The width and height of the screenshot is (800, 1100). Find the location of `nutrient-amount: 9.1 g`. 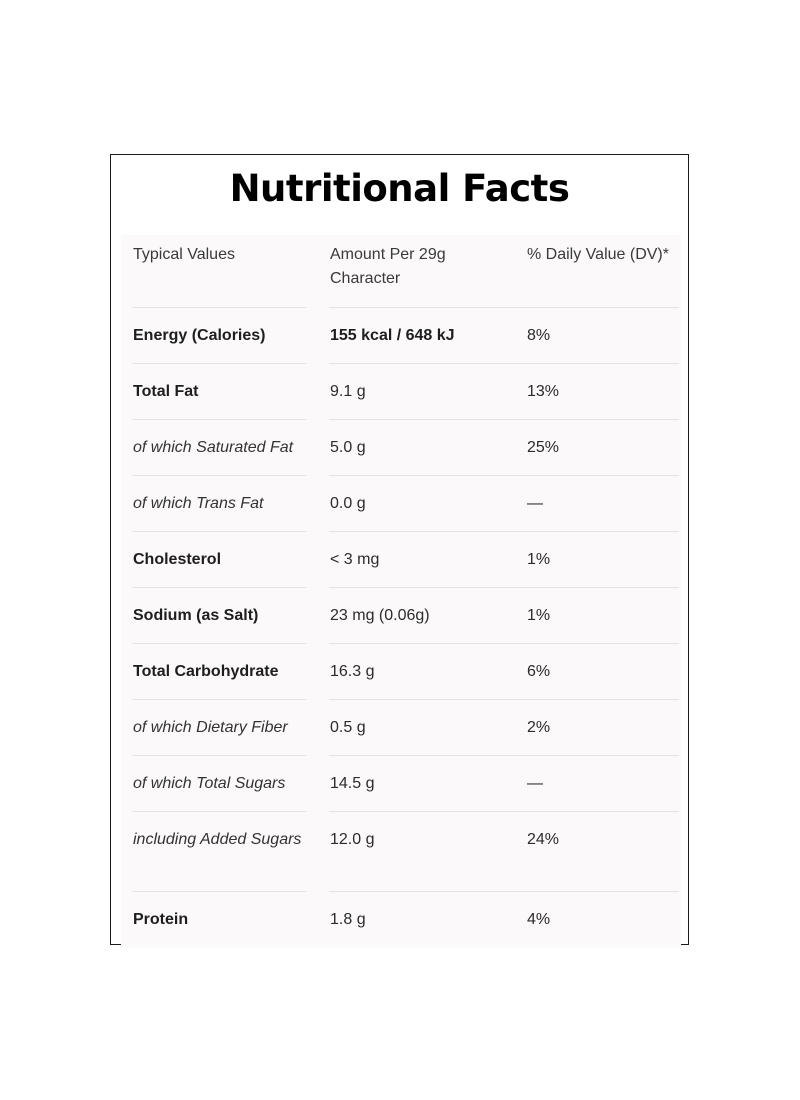

nutrient-amount: 9.1 g is located at coordinates (348, 391).